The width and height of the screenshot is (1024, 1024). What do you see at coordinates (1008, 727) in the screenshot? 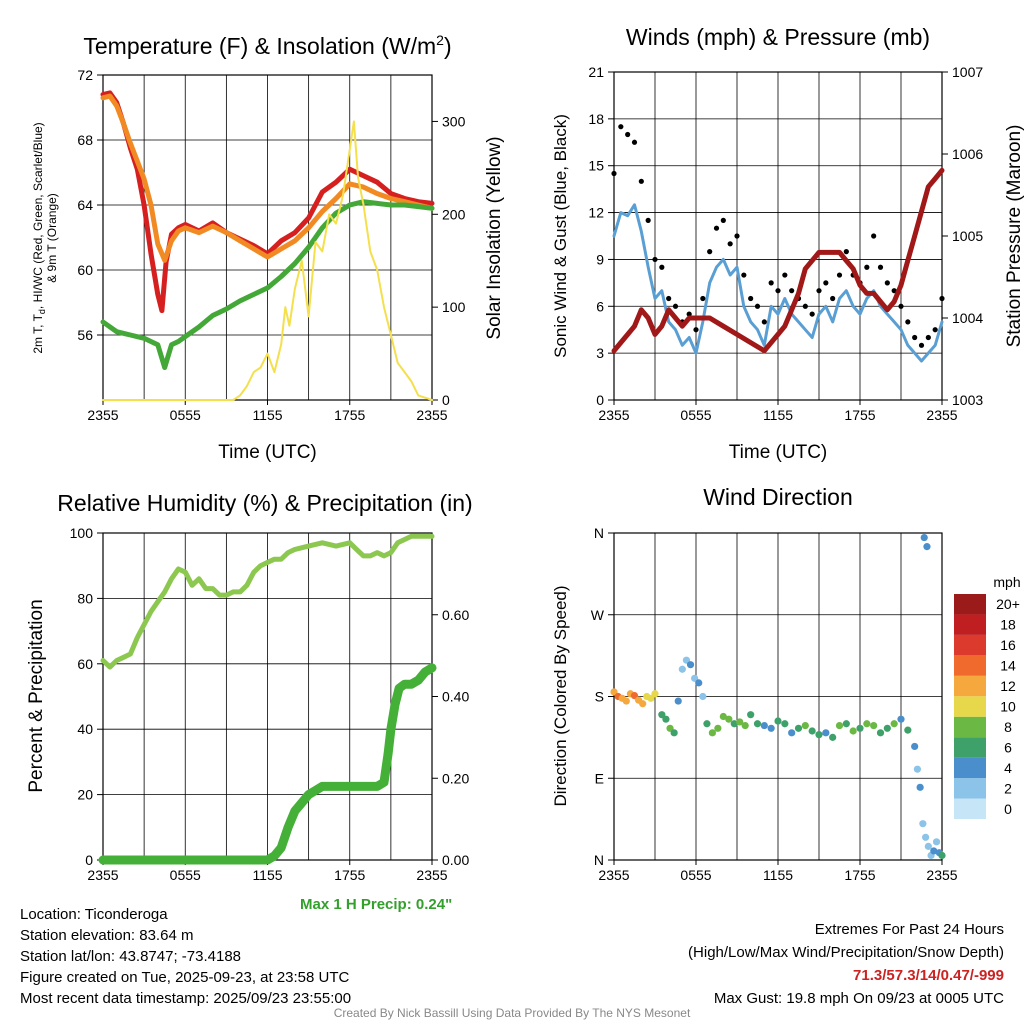
I see `colorbar-label: 8` at bounding box center [1008, 727].